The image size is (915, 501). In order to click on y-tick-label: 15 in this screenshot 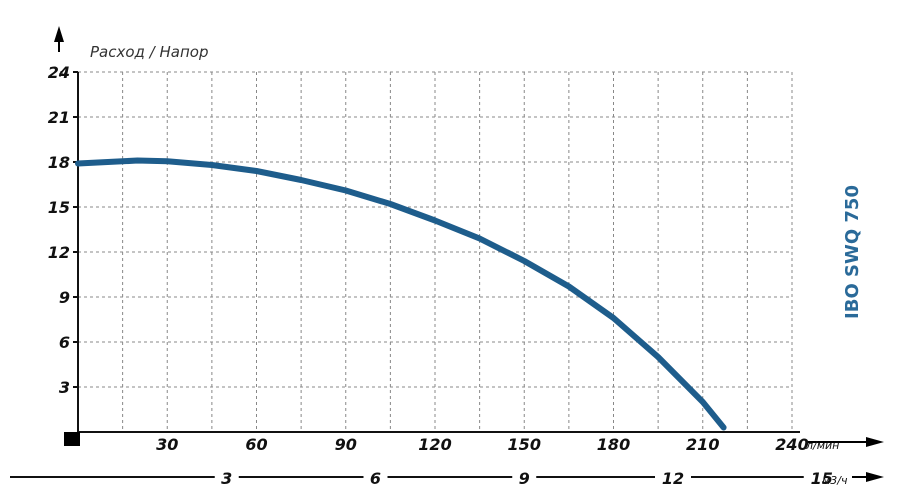, I will do `click(59, 207)`.